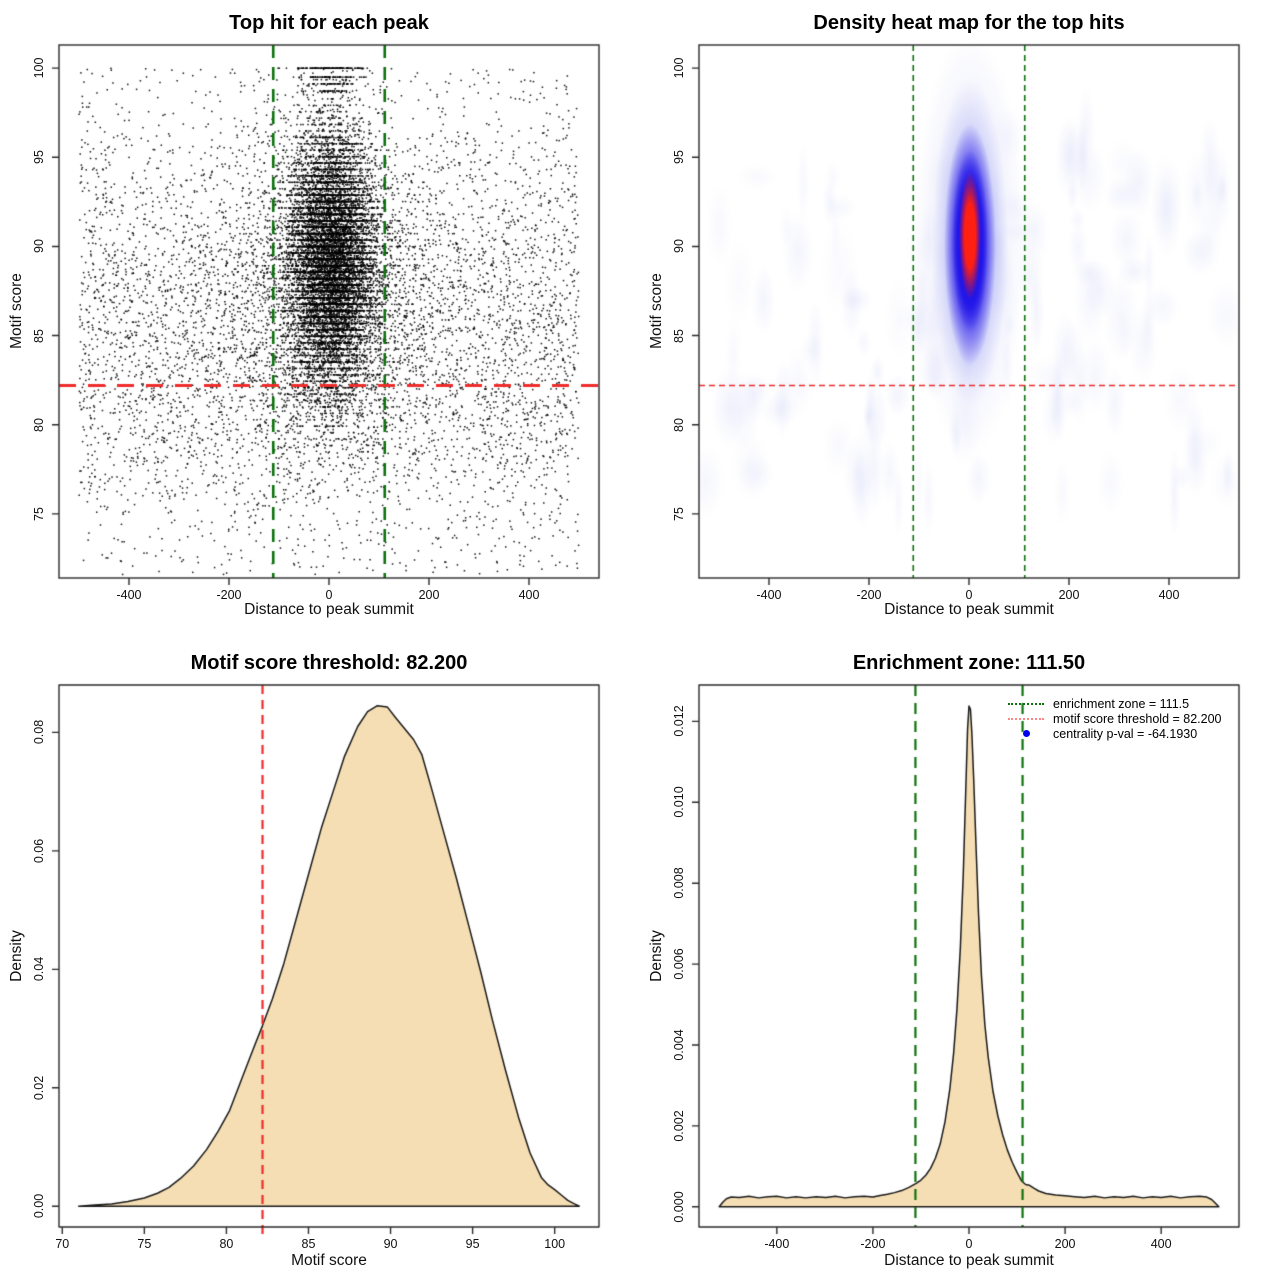  What do you see at coordinates (679, 802) in the screenshot?
I see `y-tick-label: 0.010` at bounding box center [679, 802].